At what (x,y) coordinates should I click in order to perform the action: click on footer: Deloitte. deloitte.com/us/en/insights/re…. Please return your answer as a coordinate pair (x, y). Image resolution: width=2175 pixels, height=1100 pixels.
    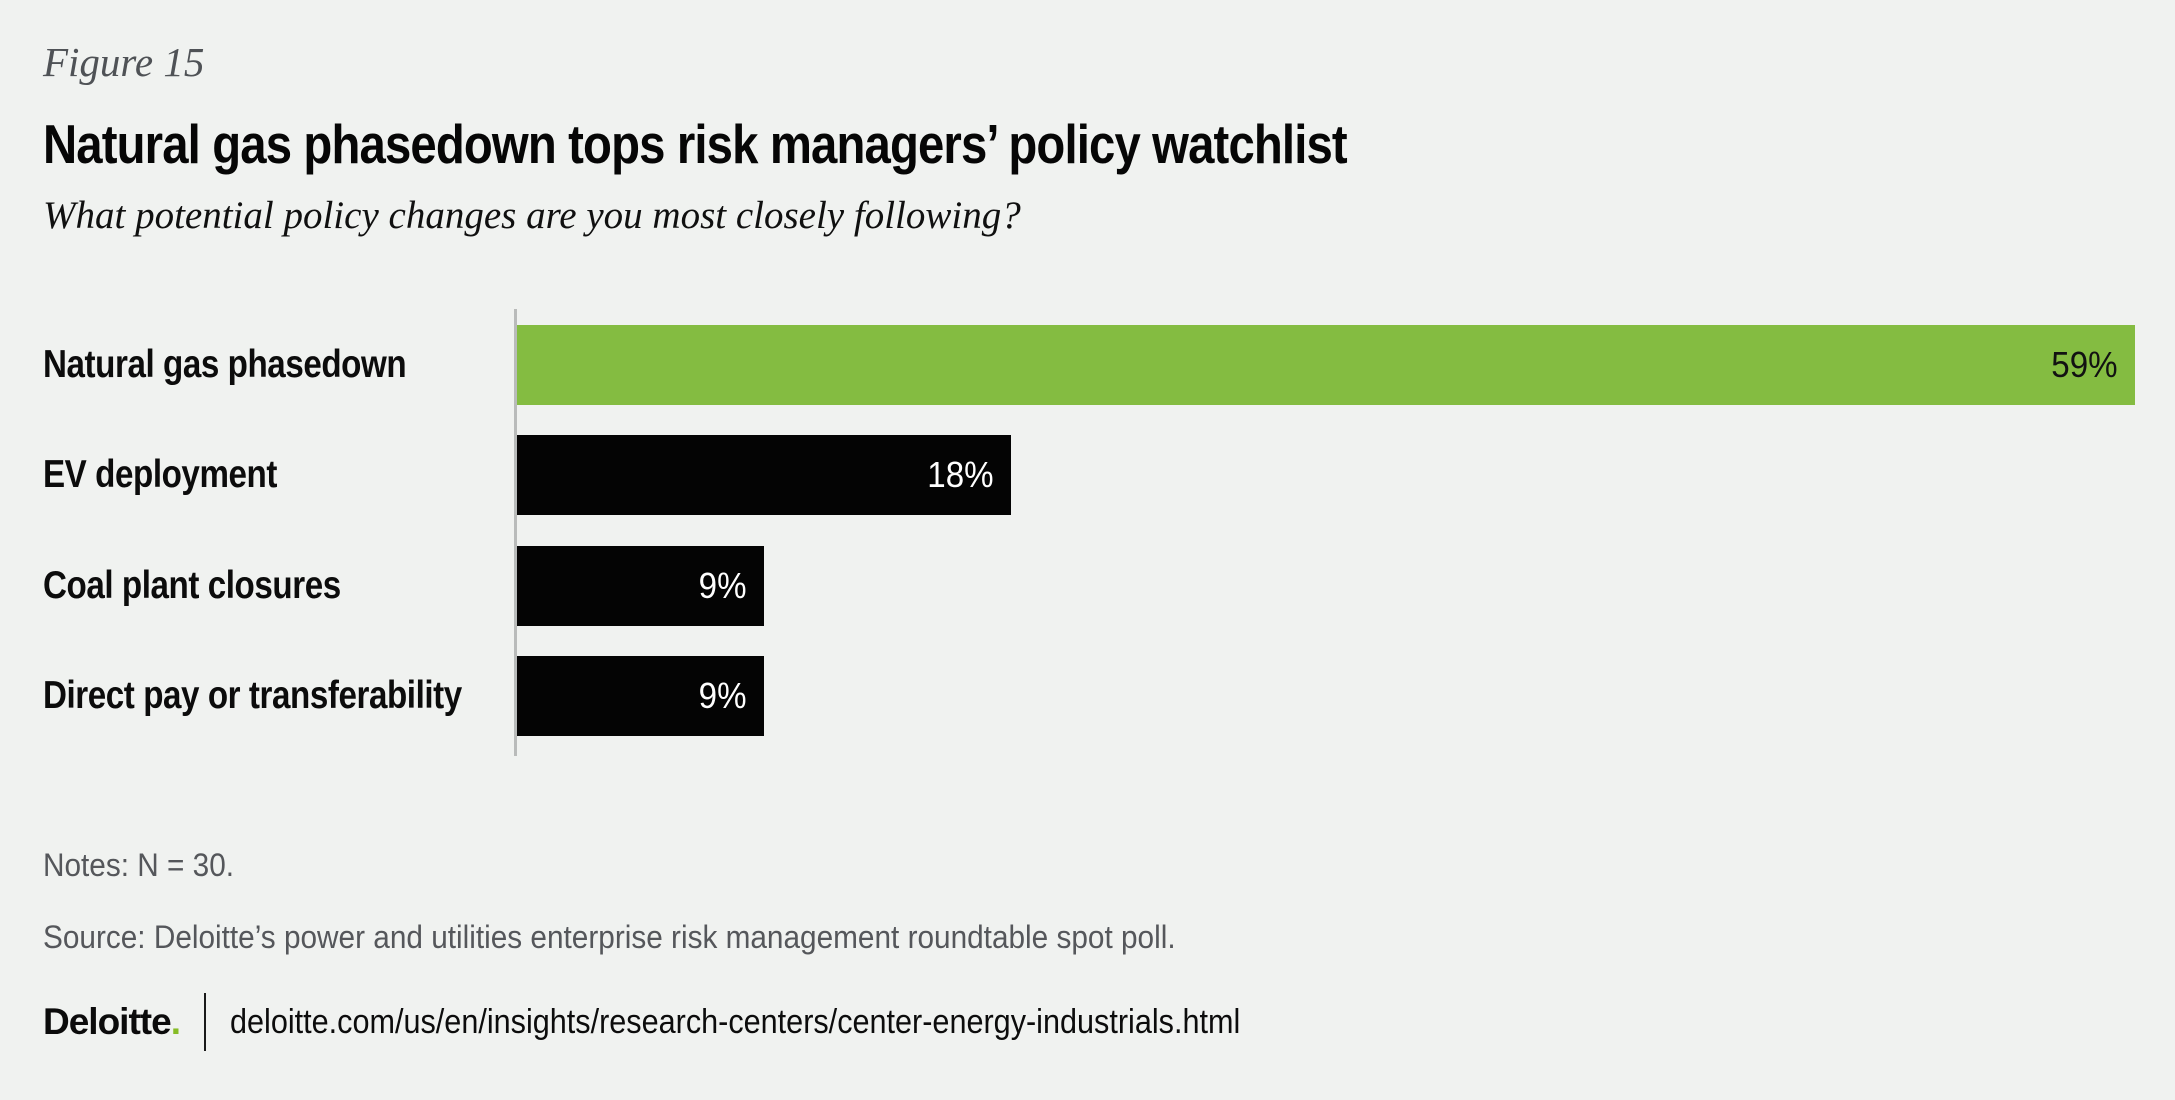
    Looking at the image, I should click on (697, 1022).